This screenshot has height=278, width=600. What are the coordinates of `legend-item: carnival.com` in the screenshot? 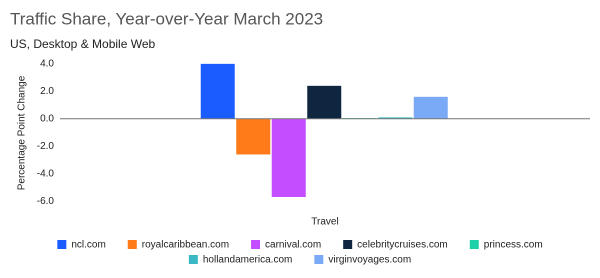 It's located at (286, 245).